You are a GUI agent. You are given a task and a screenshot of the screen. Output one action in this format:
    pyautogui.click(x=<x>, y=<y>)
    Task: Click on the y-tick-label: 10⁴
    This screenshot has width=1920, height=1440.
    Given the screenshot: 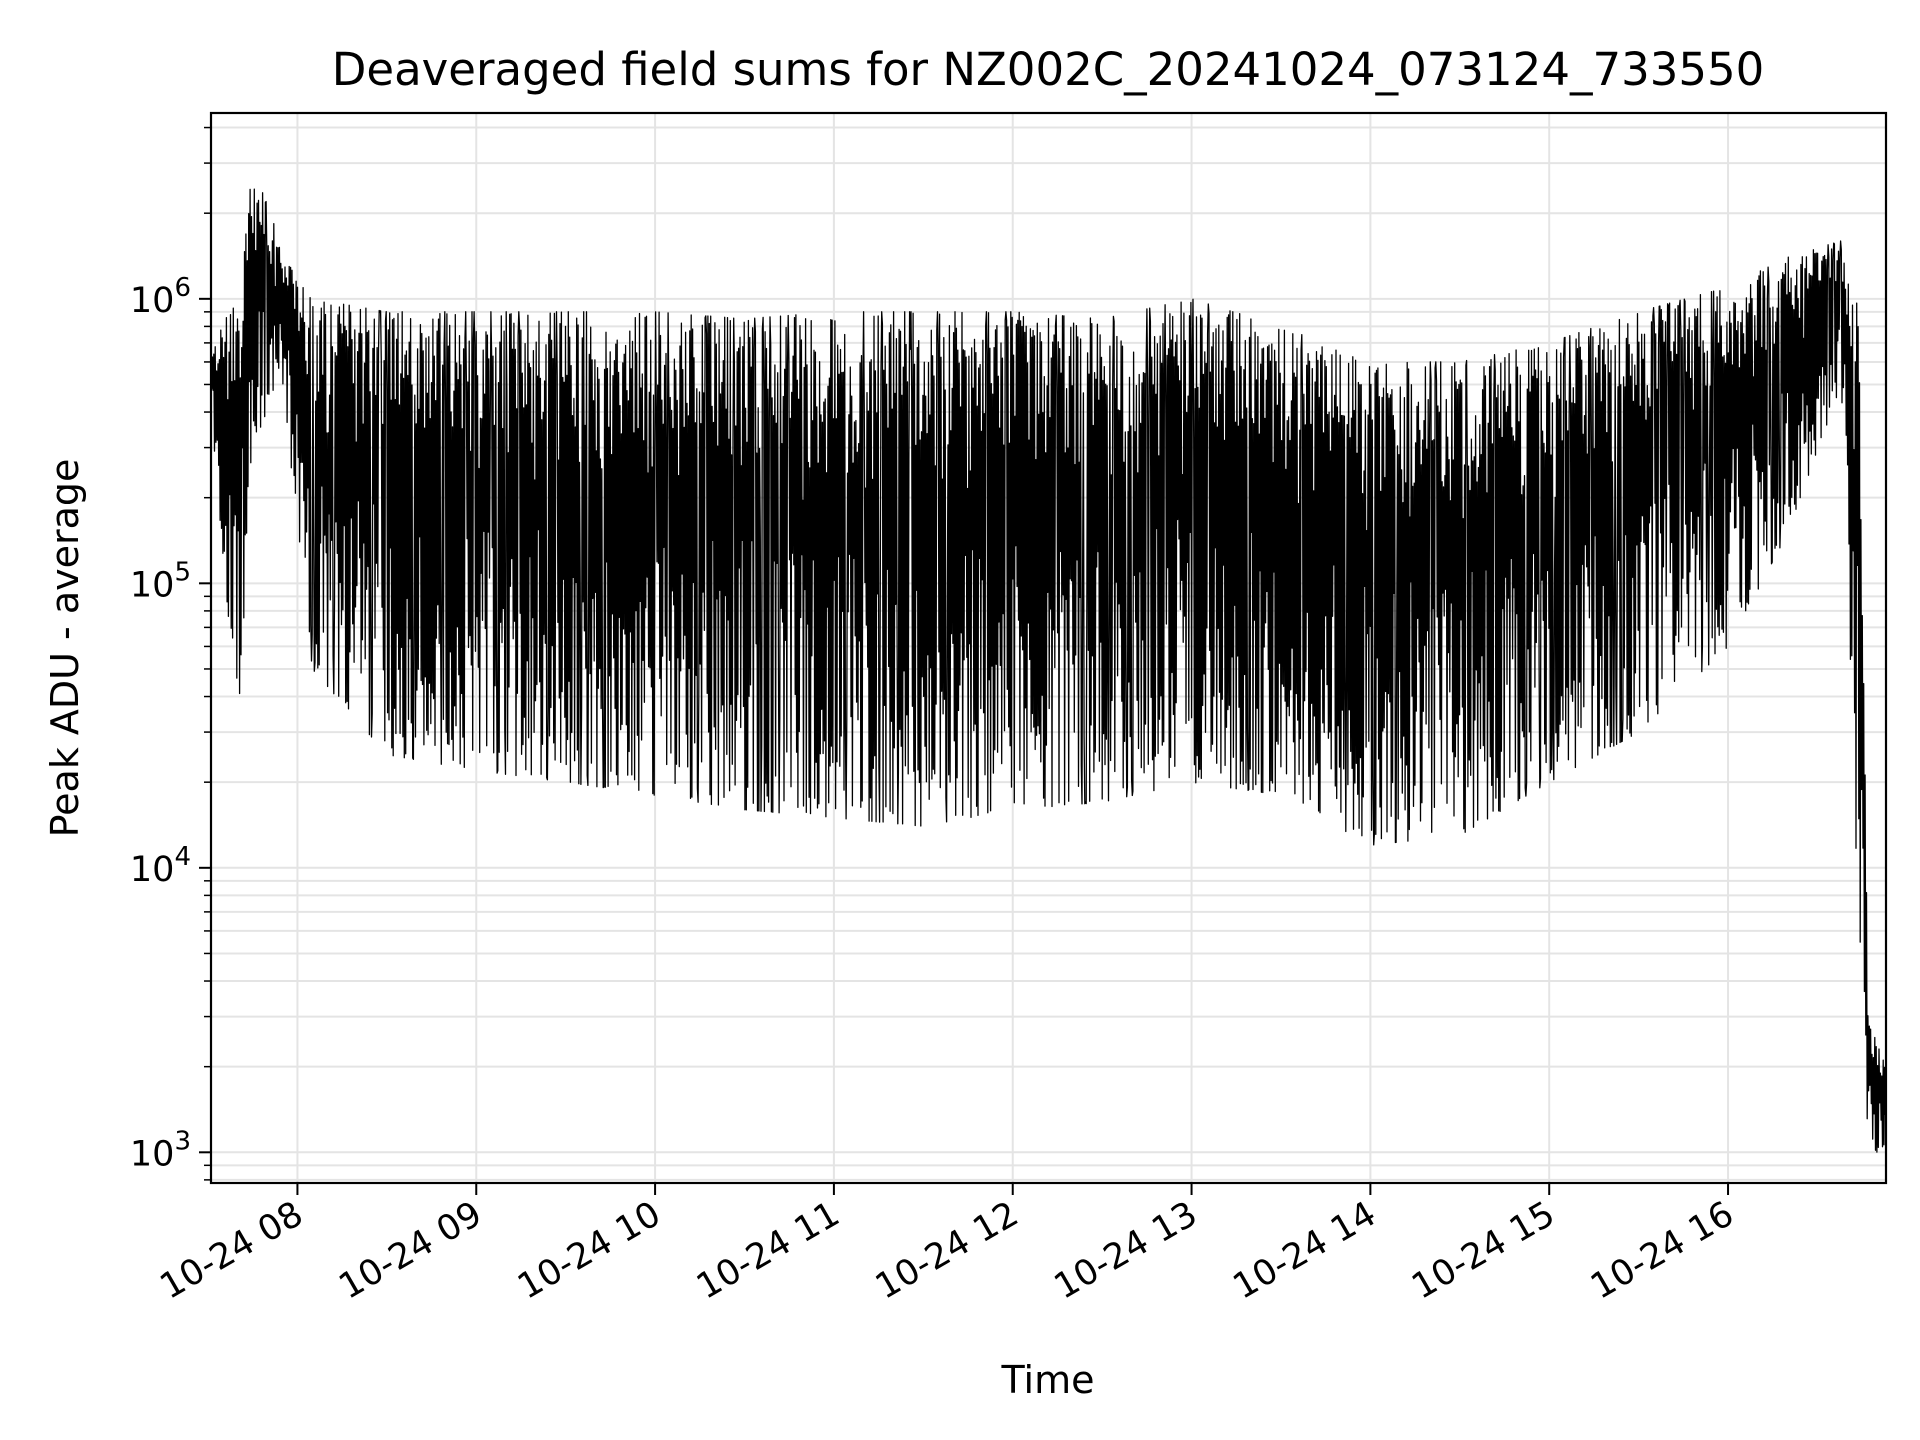 What is the action you would take?
    pyautogui.click(x=160, y=866)
    